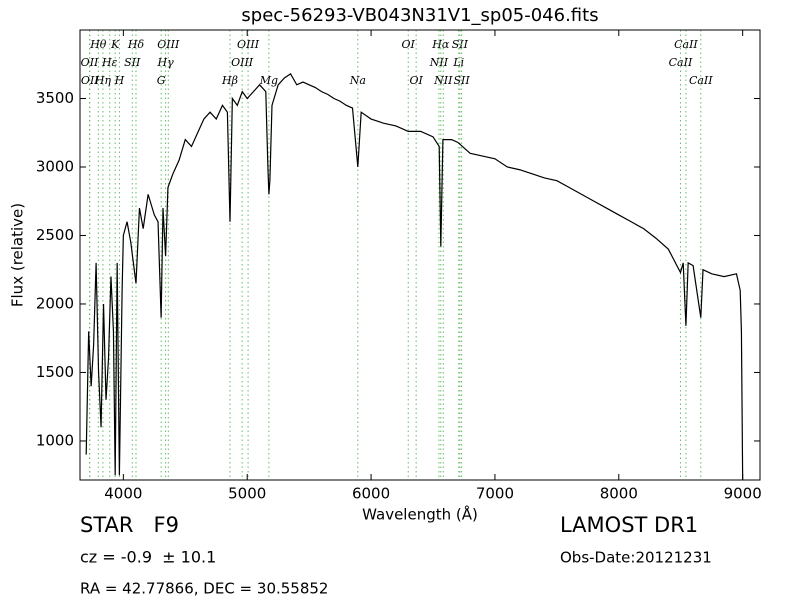  I want to click on x-tick-label: 7000, so click(495, 494).